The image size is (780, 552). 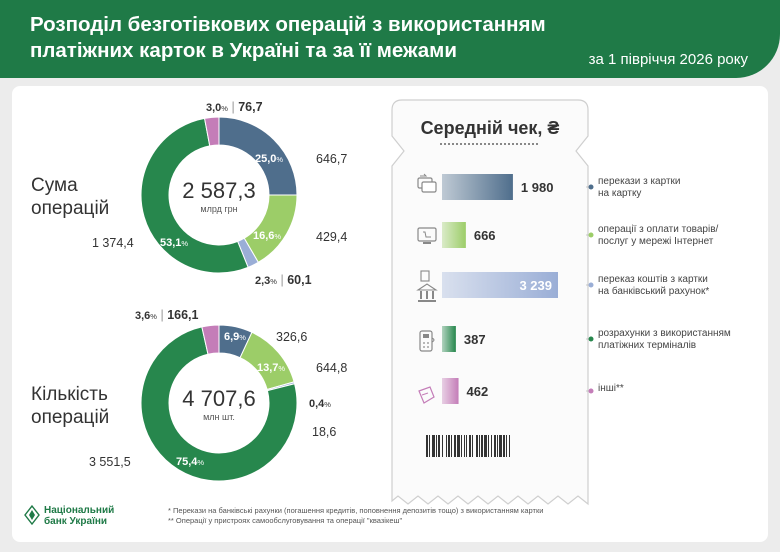 I want to click on count-total-value: 4 707,6, so click(x=219, y=398).